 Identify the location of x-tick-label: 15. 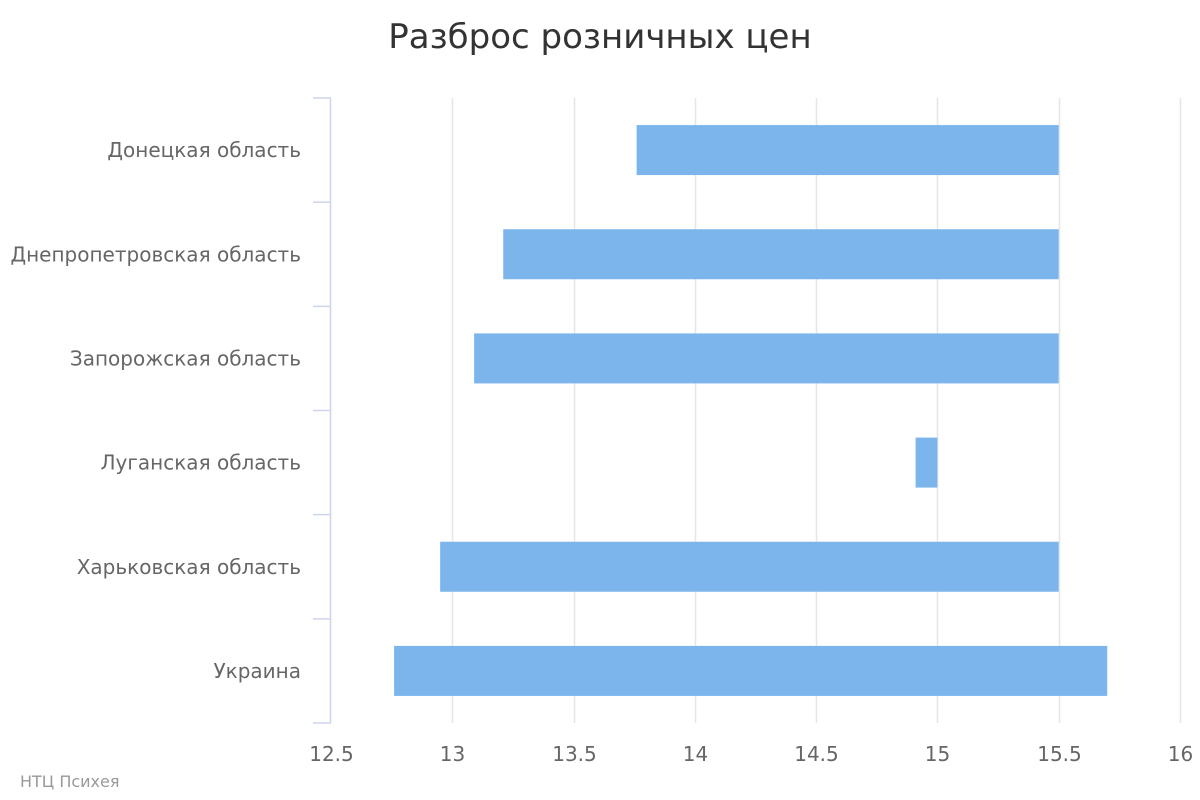
(937, 754).